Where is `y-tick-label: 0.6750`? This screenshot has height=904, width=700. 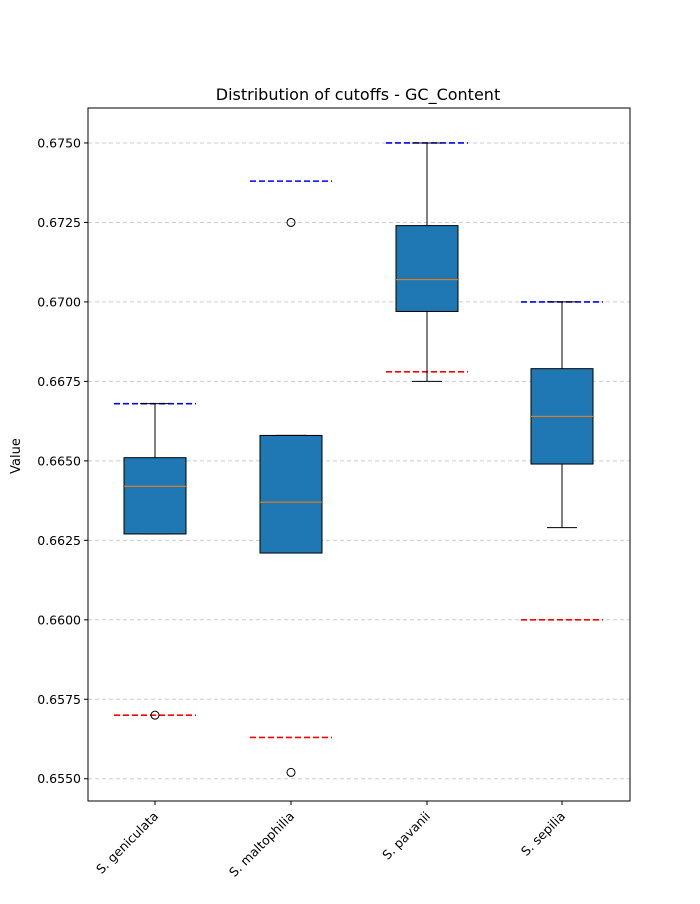
y-tick-label: 0.6750 is located at coordinates (59, 142).